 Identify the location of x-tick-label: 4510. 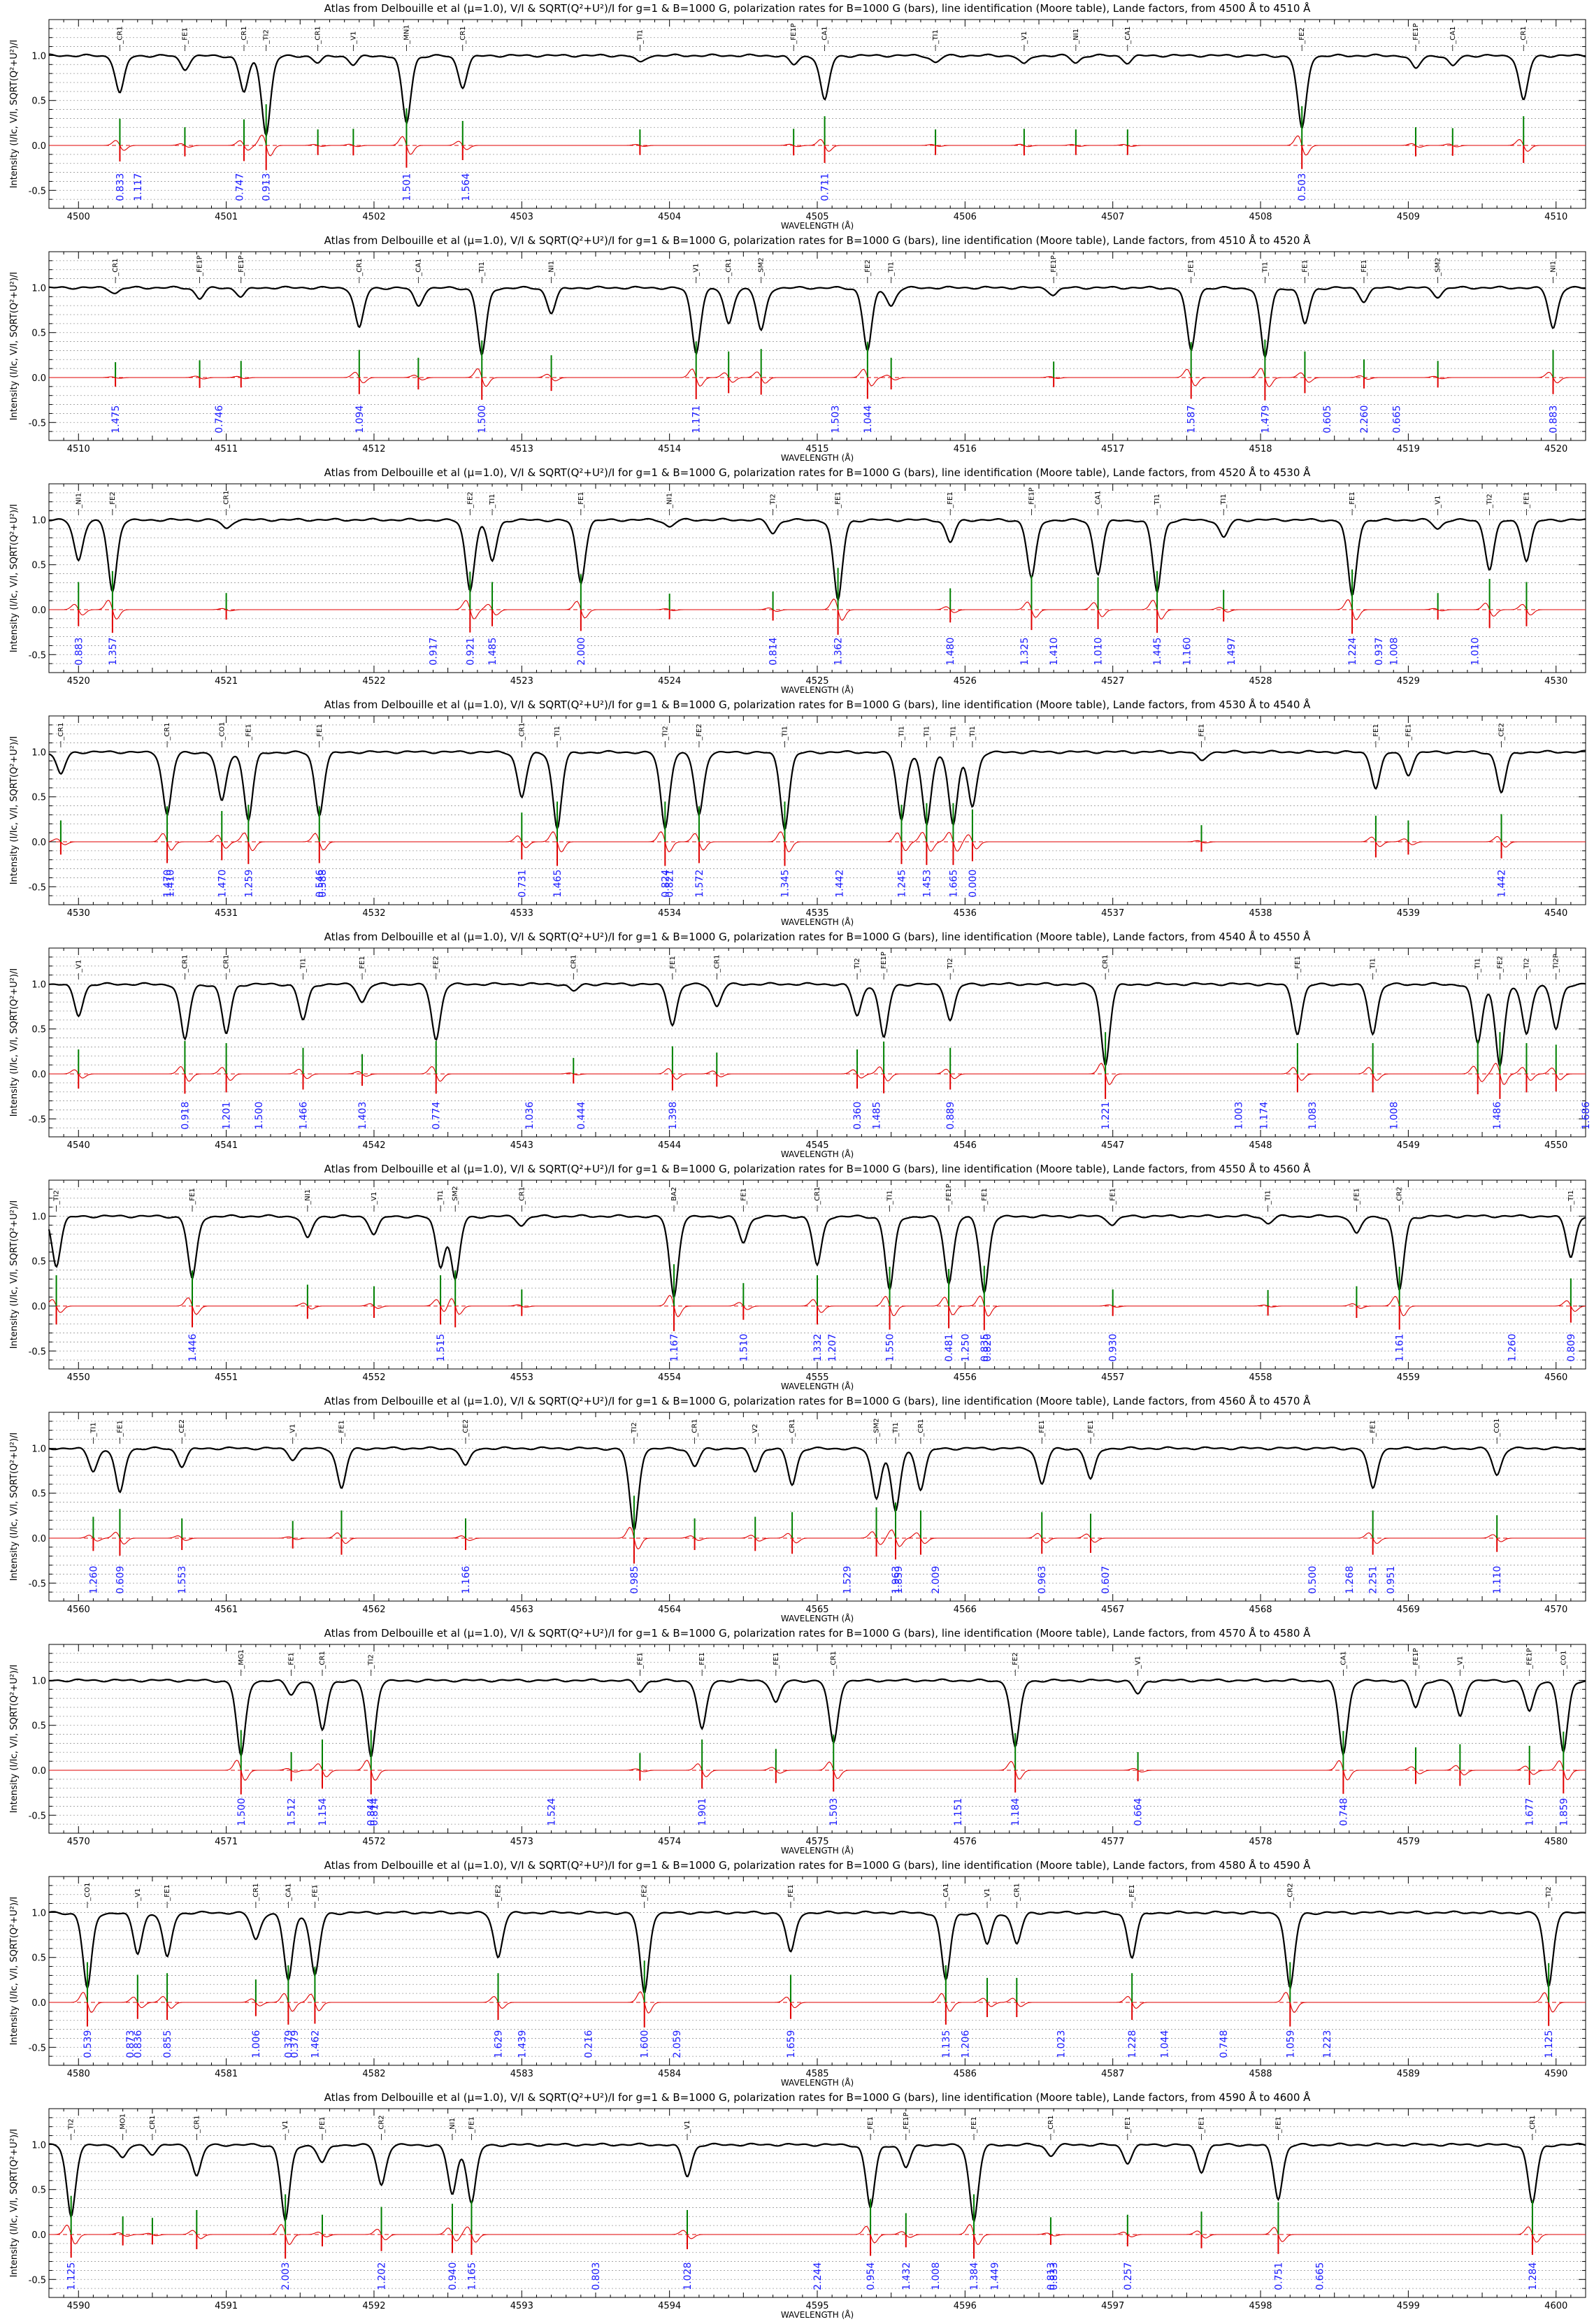
(78, 449).